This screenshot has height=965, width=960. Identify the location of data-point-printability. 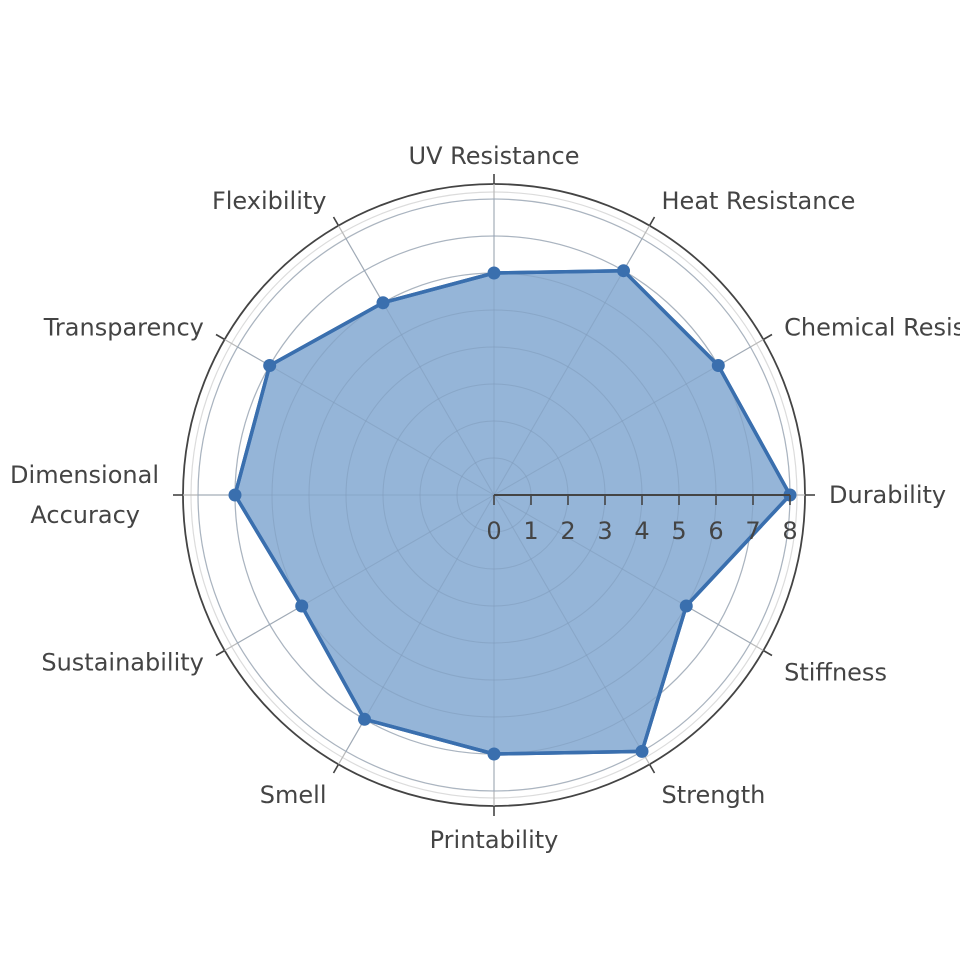
(494, 754).